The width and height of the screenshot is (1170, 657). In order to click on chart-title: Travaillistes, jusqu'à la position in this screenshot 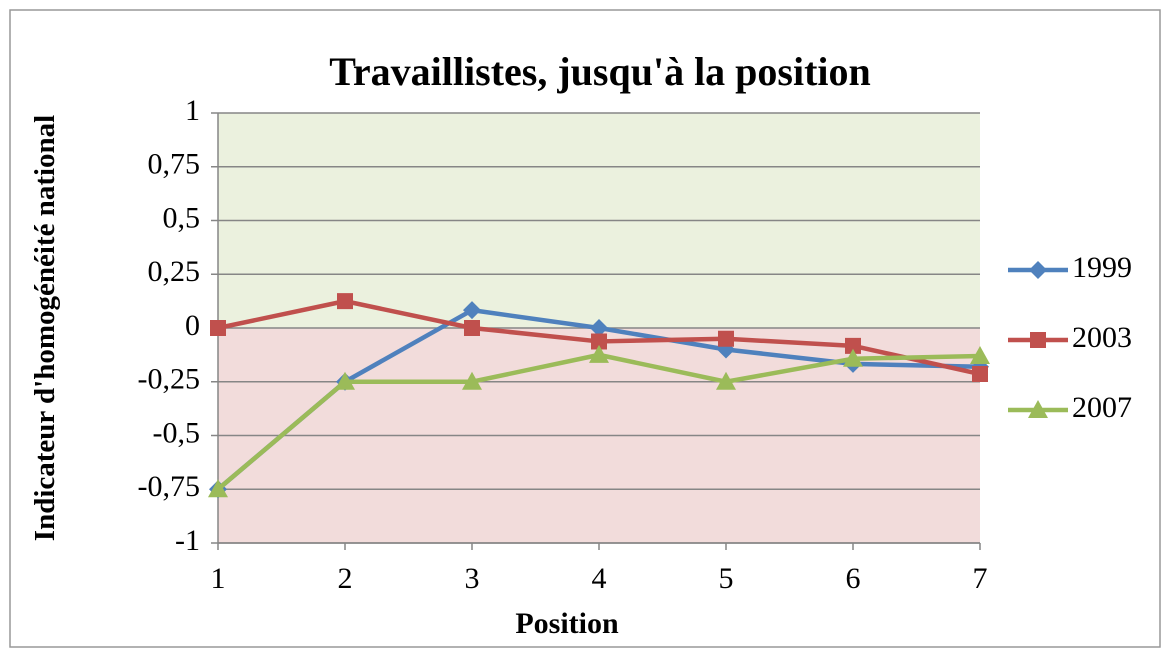, I will do `click(600, 71)`.